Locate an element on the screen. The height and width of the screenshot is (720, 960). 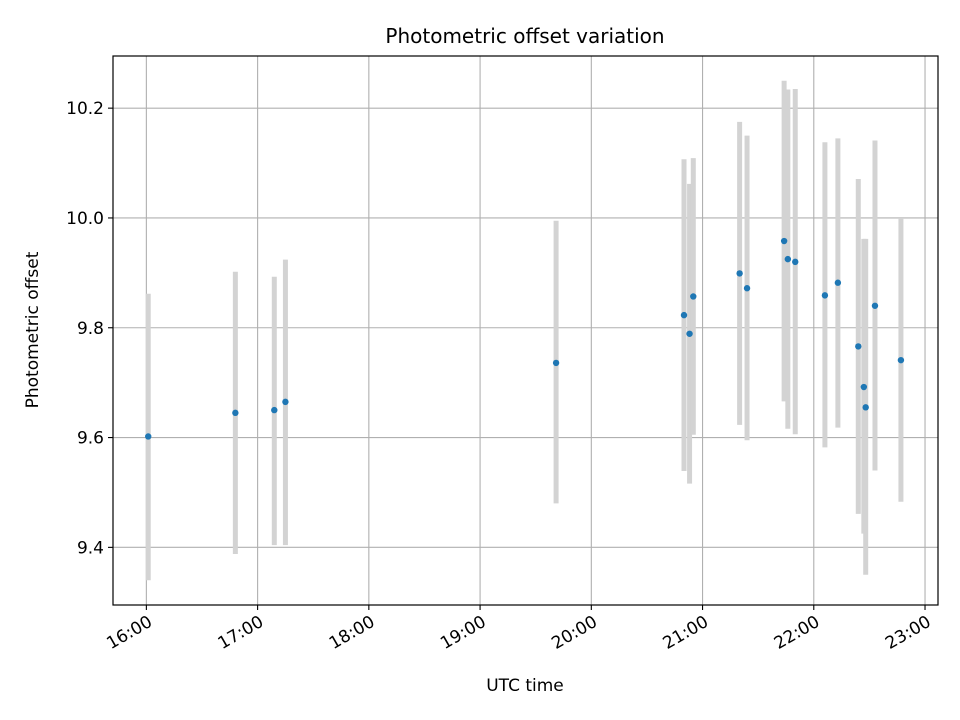
y-tick-label: 9.6 is located at coordinates (90, 439).